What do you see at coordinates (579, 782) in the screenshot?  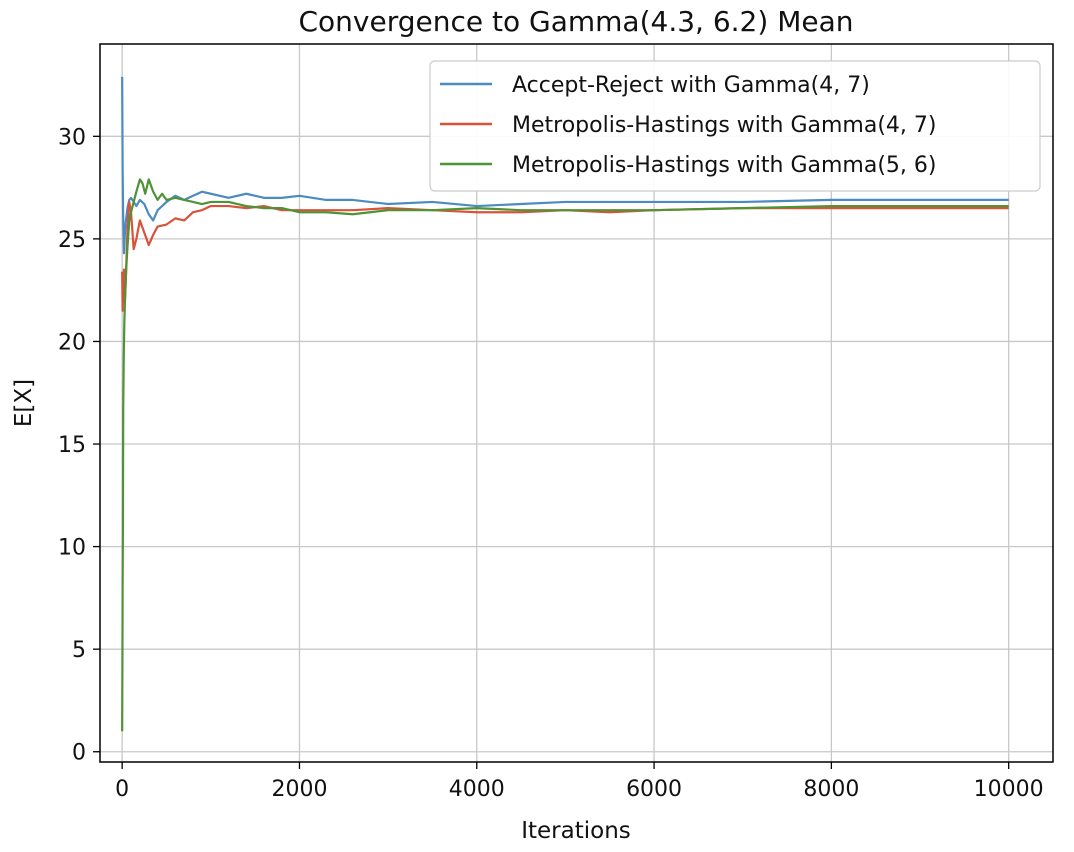 I see `x-axis-ticks: 0 2000 4000 6000 8000 10000` at bounding box center [579, 782].